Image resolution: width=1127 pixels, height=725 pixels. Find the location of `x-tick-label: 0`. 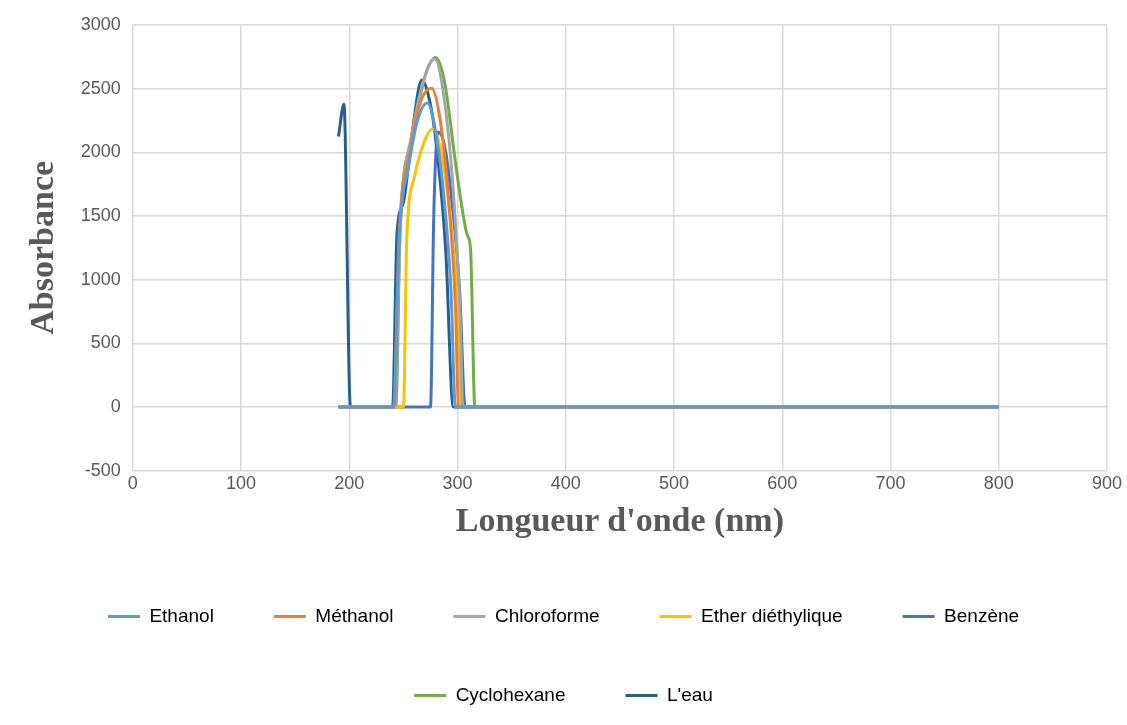

x-tick-label: 0 is located at coordinates (132, 483).